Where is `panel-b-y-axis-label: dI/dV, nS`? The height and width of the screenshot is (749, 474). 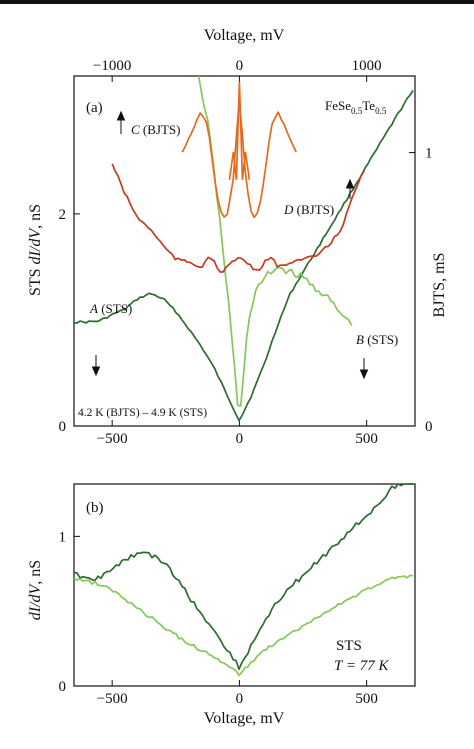
panel-b-y-axis-label: dI/dV, nS is located at coordinates (35, 590).